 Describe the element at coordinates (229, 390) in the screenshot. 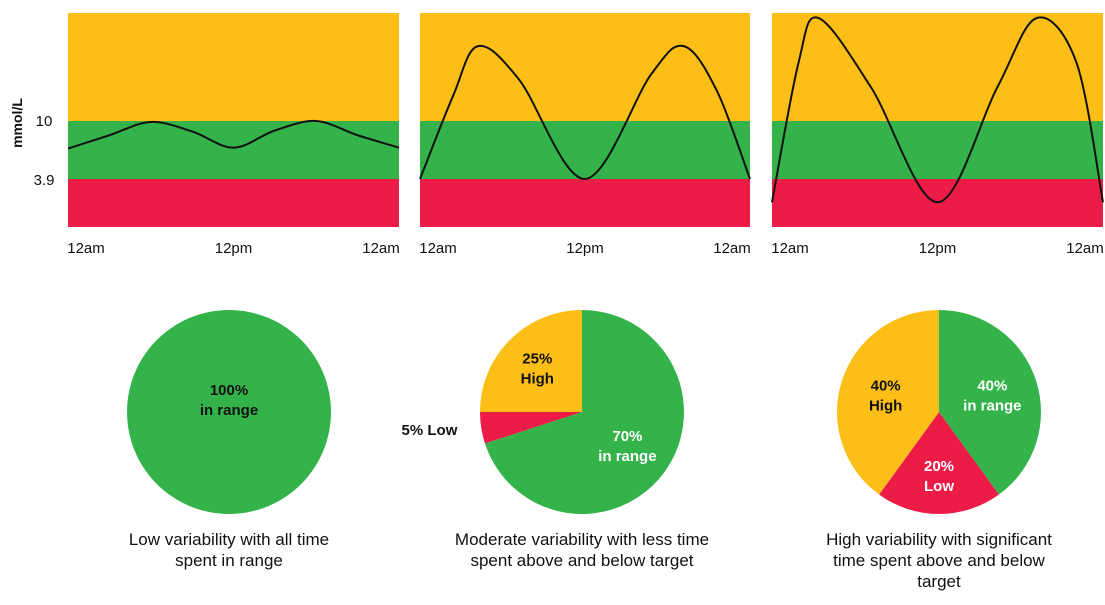

I see `pie-label-in-range: 100%` at that location.